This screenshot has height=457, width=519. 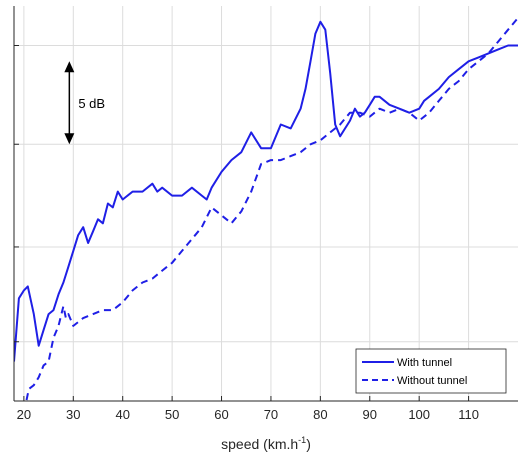 I want to click on legend-box, so click(x=431, y=371).